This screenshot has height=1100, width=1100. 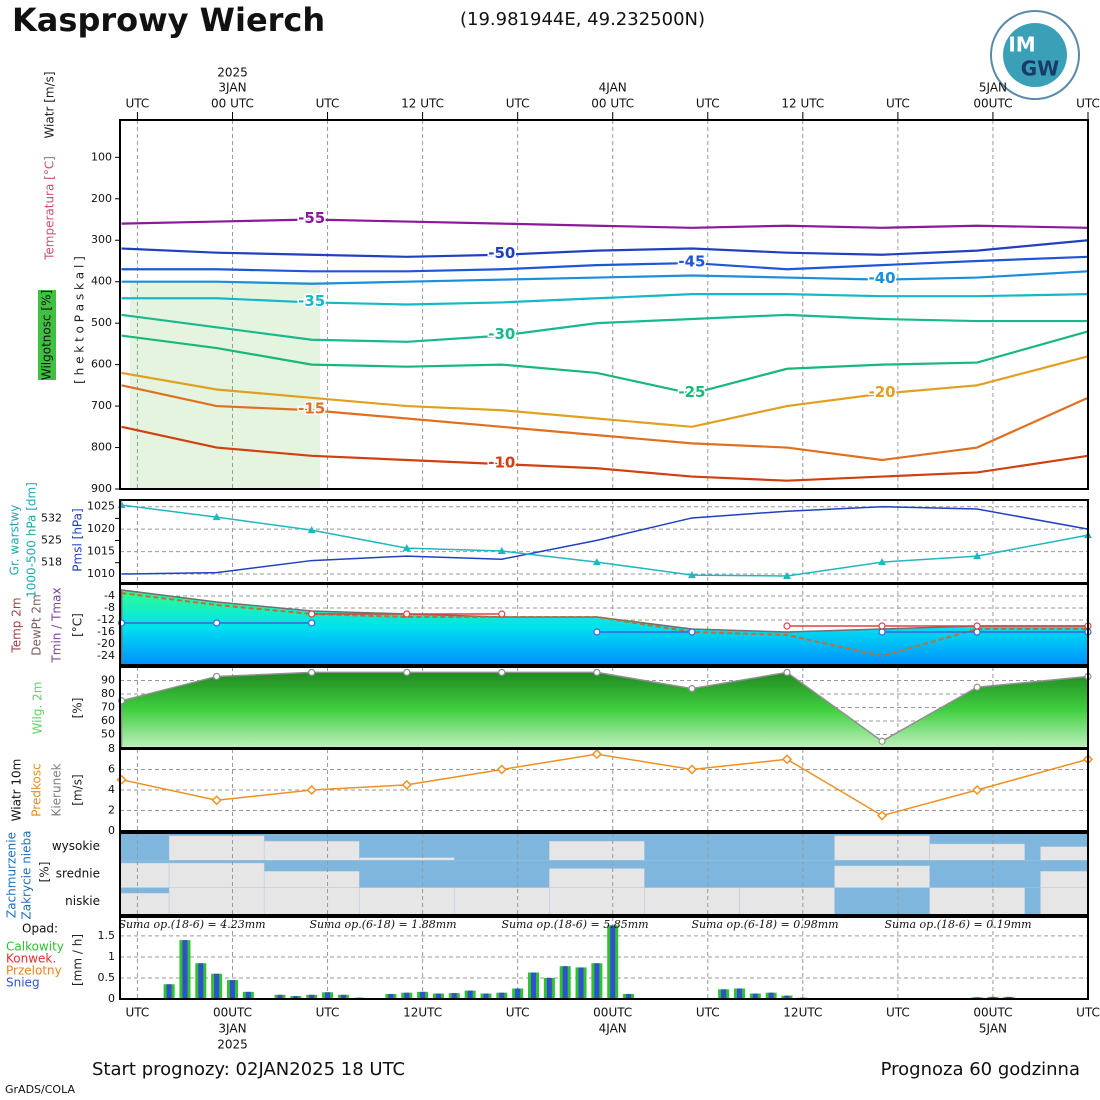 What do you see at coordinates (101, 156) in the screenshot?
I see `y-tick-label: 100` at bounding box center [101, 156].